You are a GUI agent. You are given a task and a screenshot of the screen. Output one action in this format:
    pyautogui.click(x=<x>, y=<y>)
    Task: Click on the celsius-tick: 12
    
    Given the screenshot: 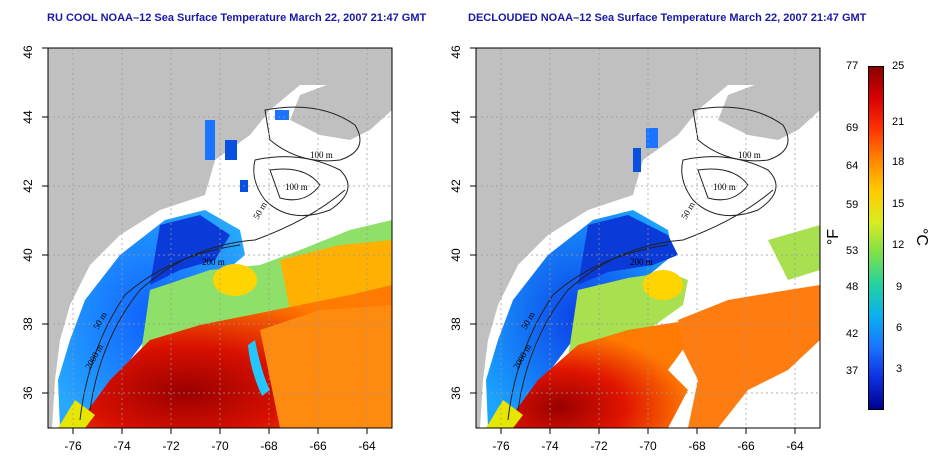 What is the action you would take?
    pyautogui.click(x=898, y=245)
    